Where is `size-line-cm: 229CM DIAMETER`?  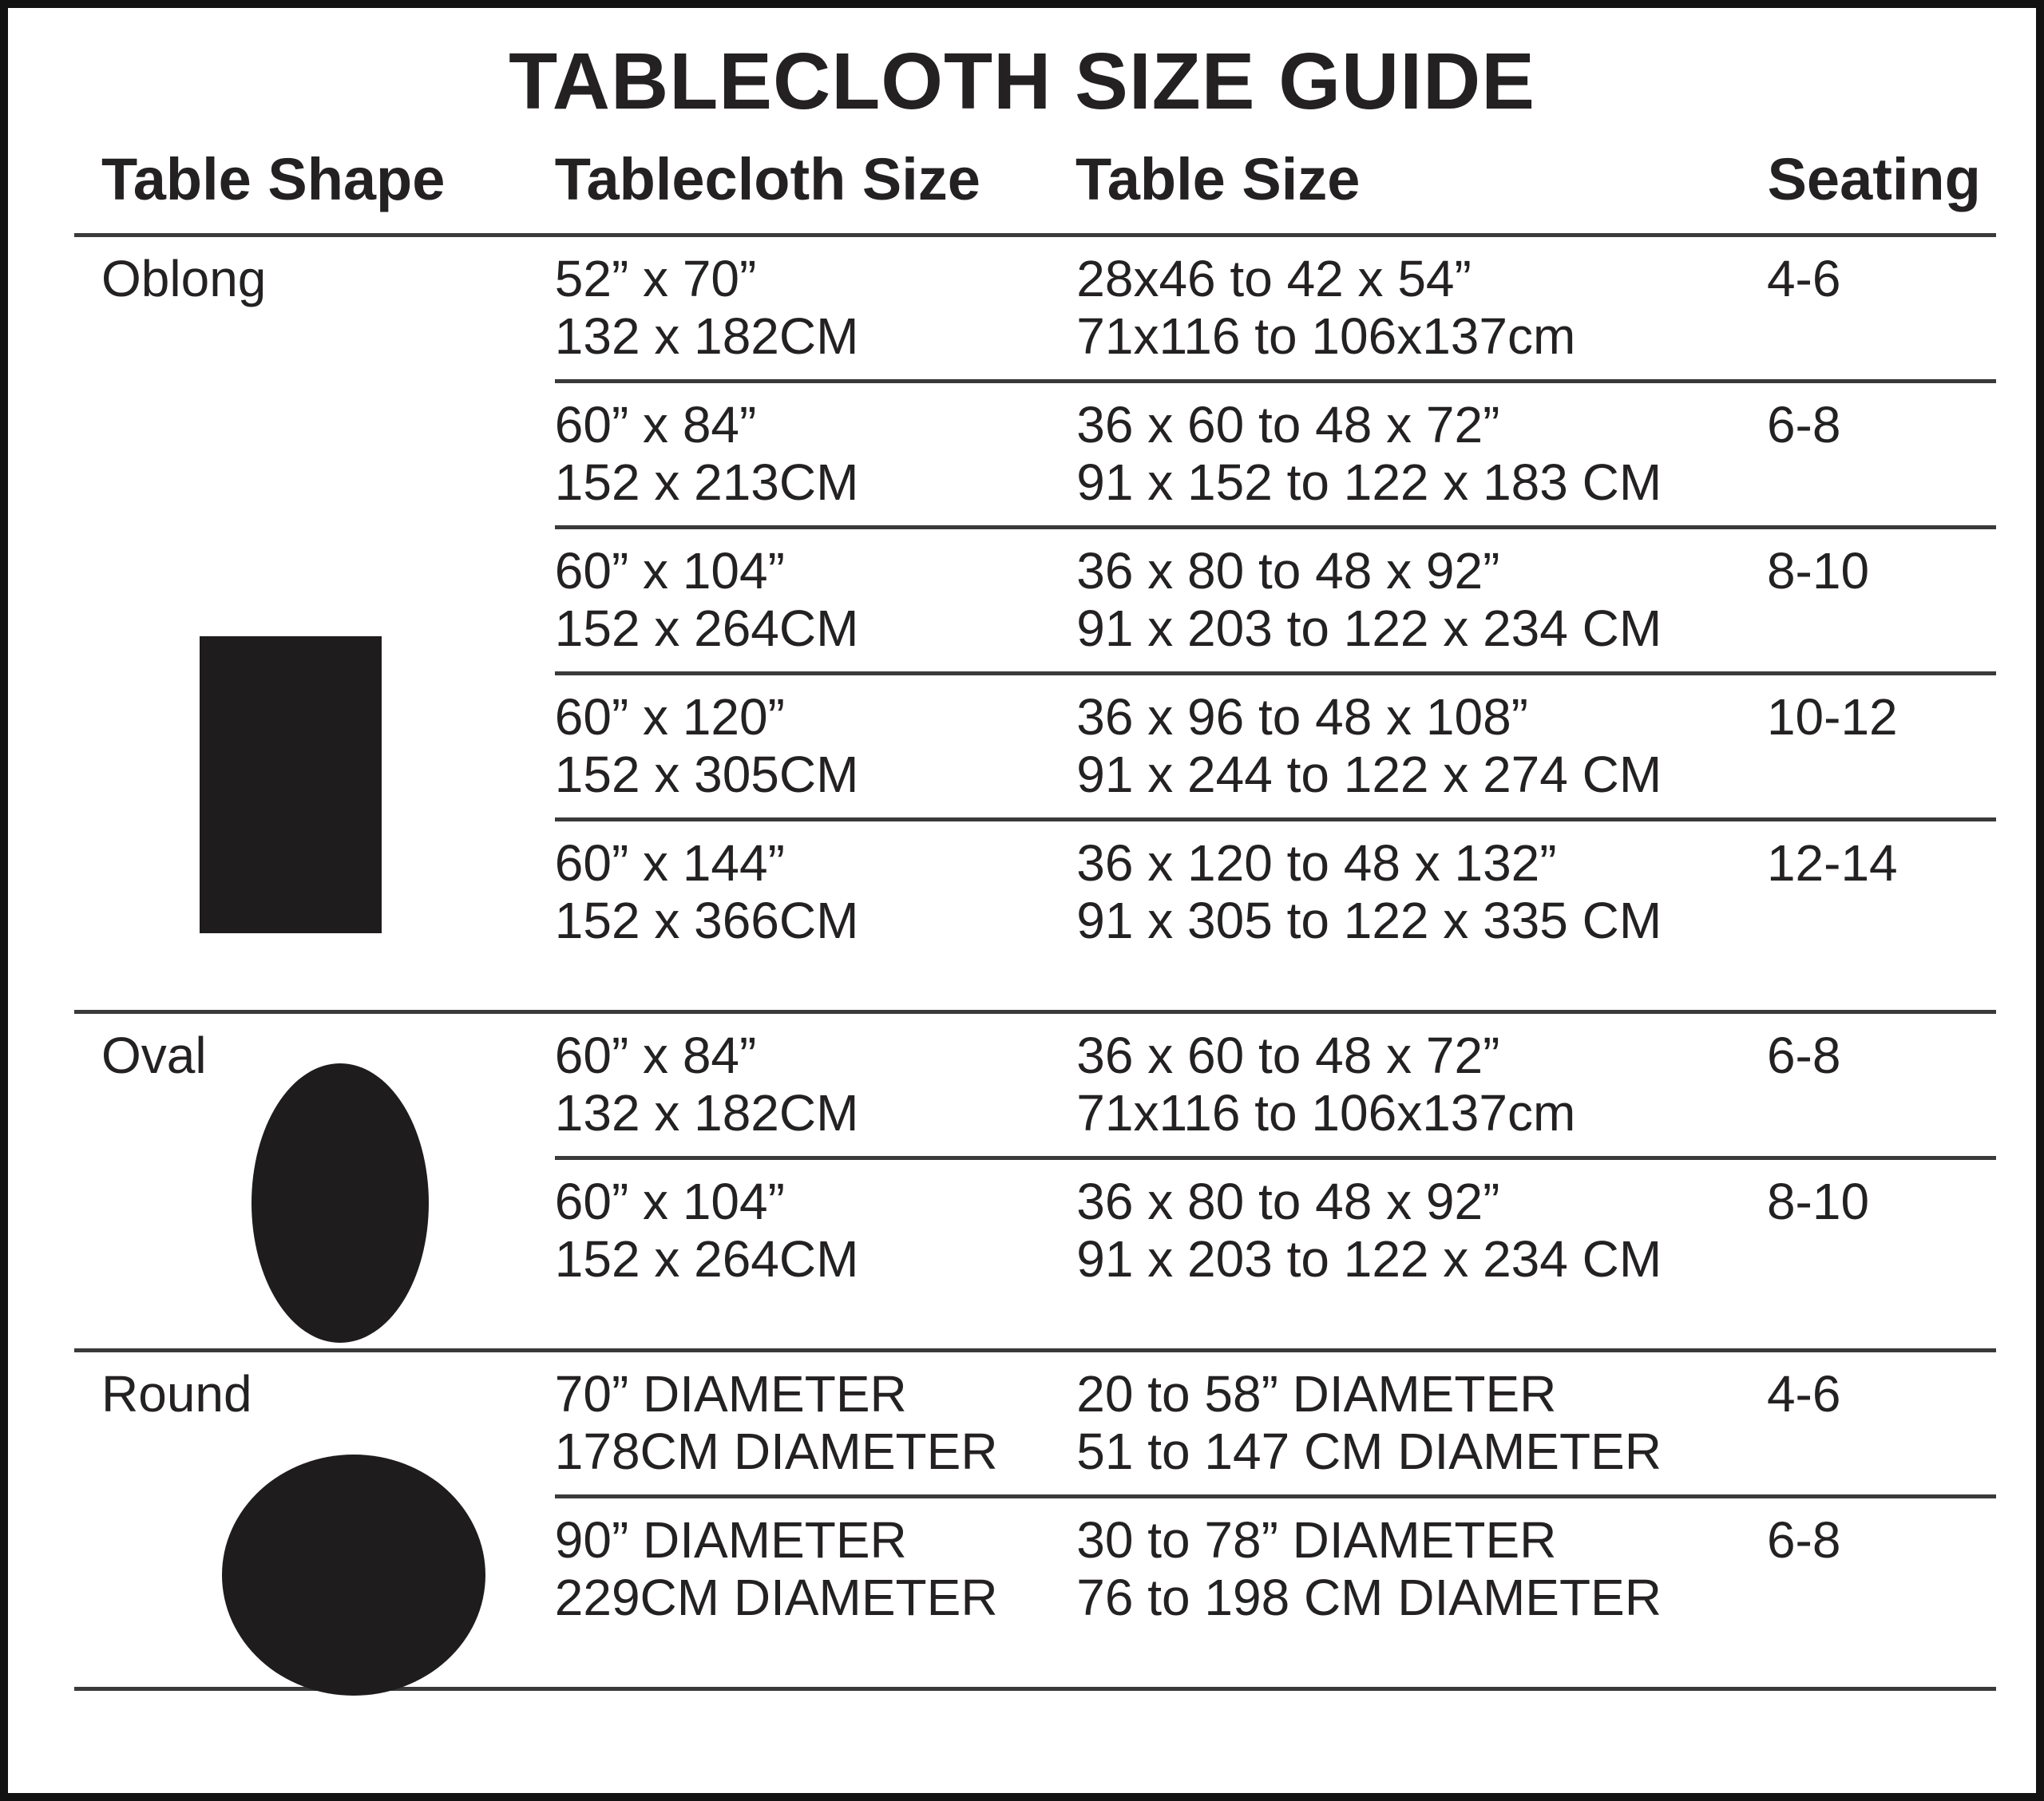
size-line-cm: 229CM DIAMETER is located at coordinates (776, 1597).